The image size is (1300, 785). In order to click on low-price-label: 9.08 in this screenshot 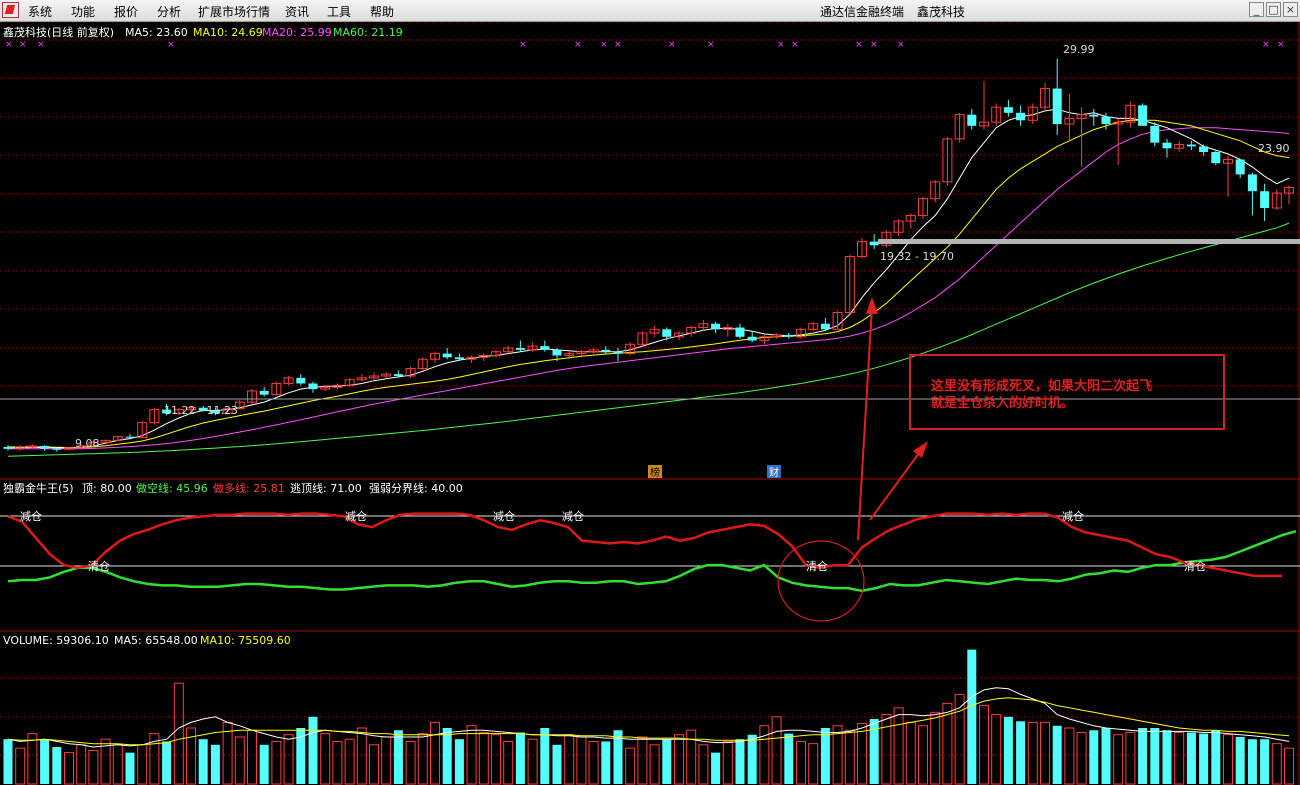, I will do `click(87, 443)`.